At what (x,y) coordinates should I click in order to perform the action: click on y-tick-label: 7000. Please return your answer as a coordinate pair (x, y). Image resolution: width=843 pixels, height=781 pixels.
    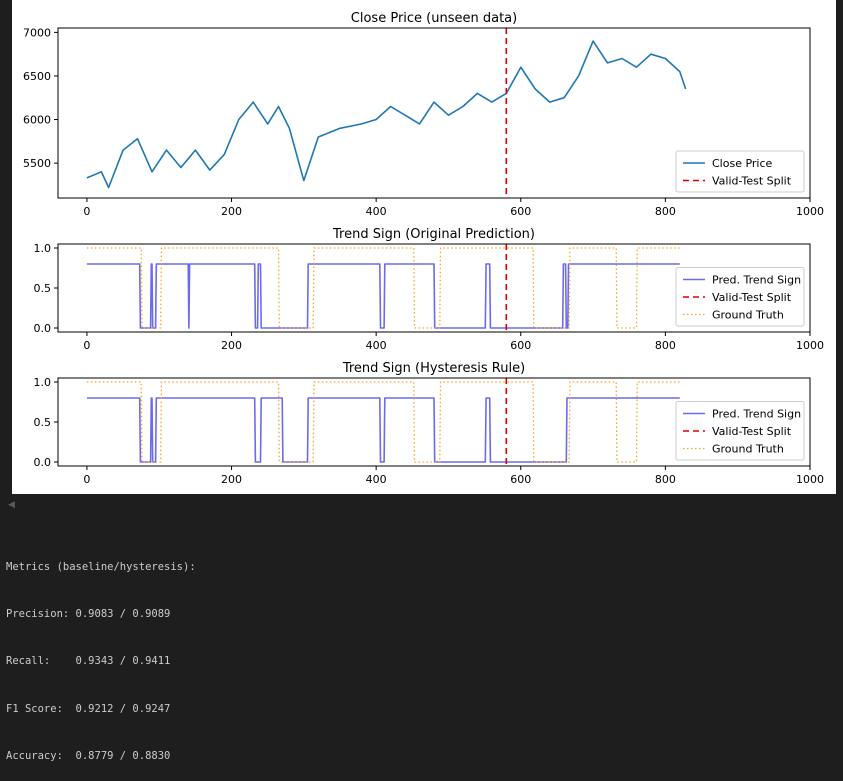
    Looking at the image, I should click on (37, 32).